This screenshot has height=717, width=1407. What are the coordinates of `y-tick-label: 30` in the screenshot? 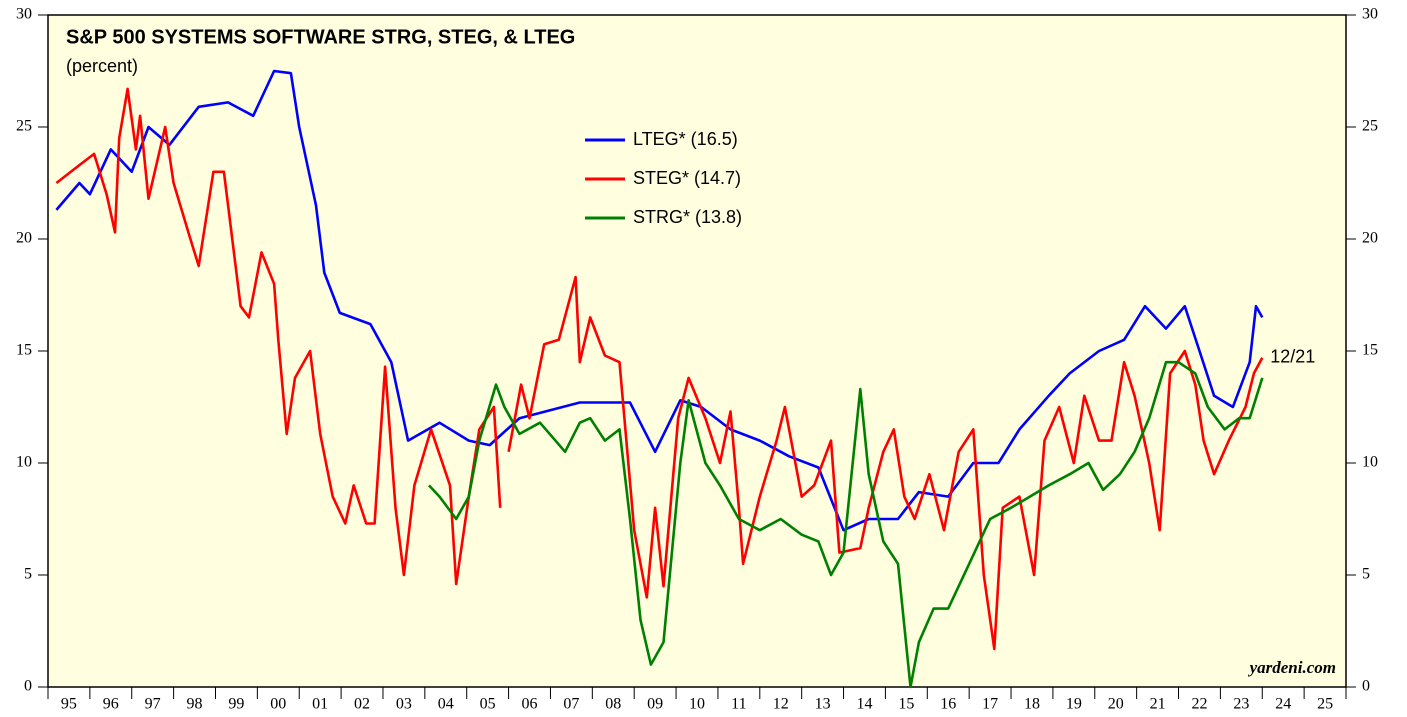 It's located at (24, 14).